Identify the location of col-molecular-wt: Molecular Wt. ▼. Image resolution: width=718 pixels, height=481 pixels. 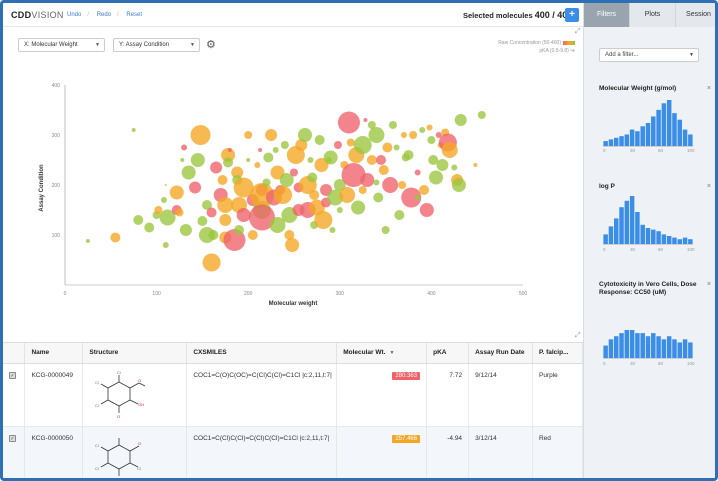
(382, 353).